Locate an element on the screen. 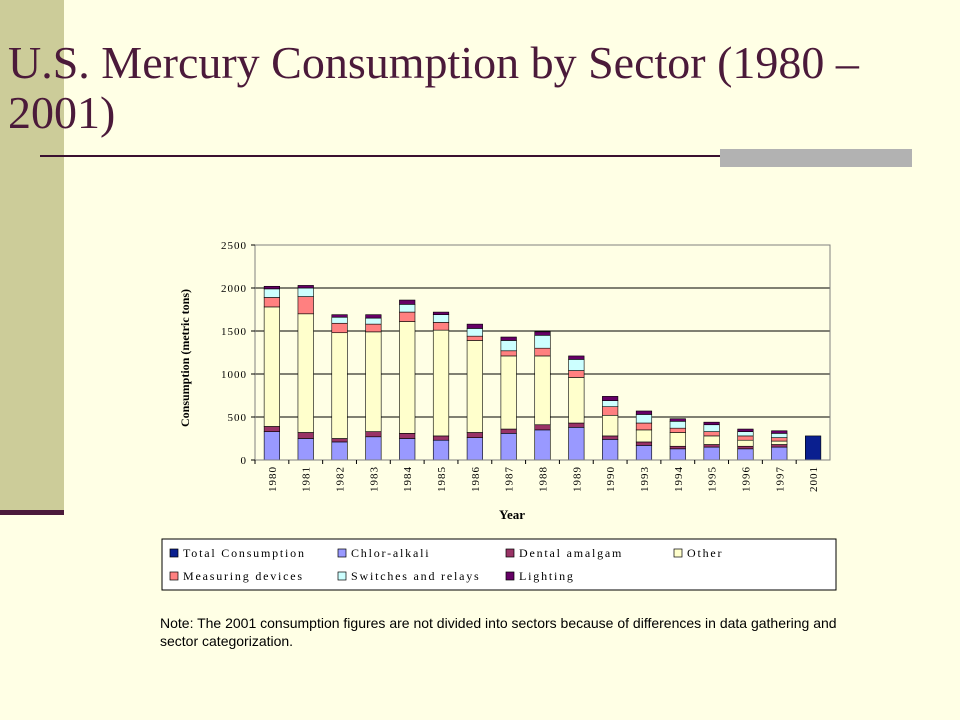 The image size is (960, 720). x-tick-label: 1996 is located at coordinates (746, 479).